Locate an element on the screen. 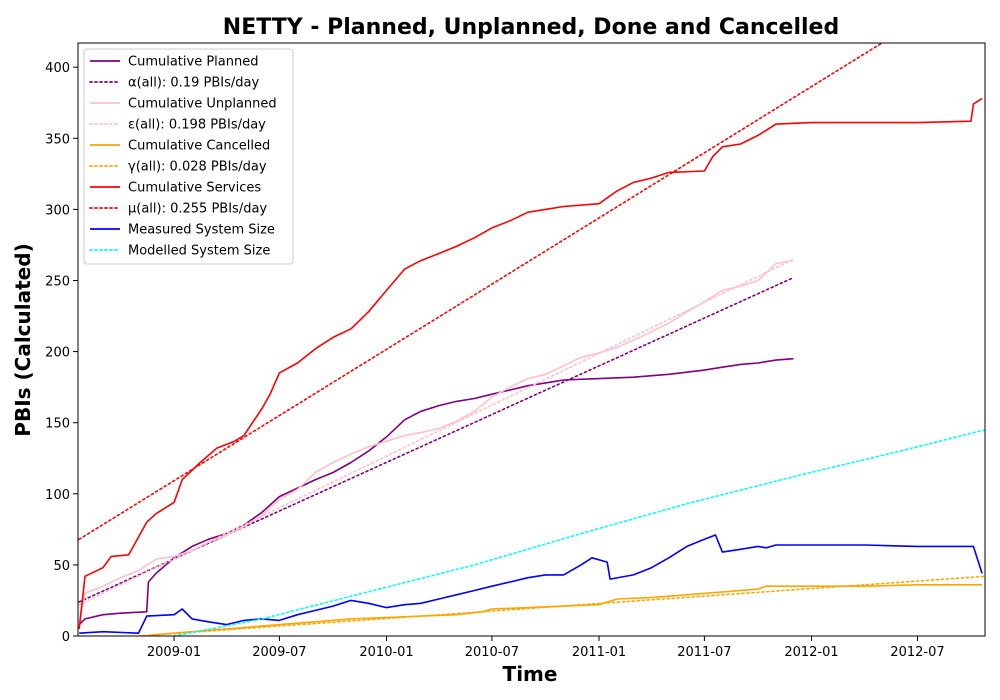 This screenshot has height=700, width=1000. x-tick-label: 2012-01 is located at coordinates (811, 652).